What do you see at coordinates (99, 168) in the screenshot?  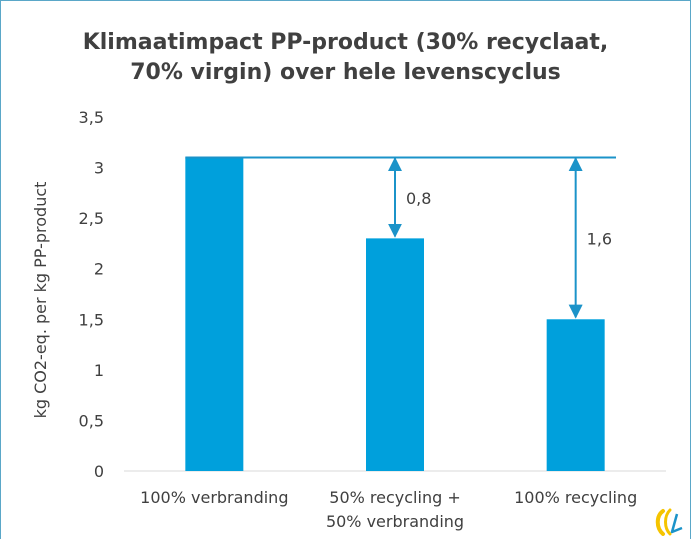 I see `y-tick-label: 3` at bounding box center [99, 168].